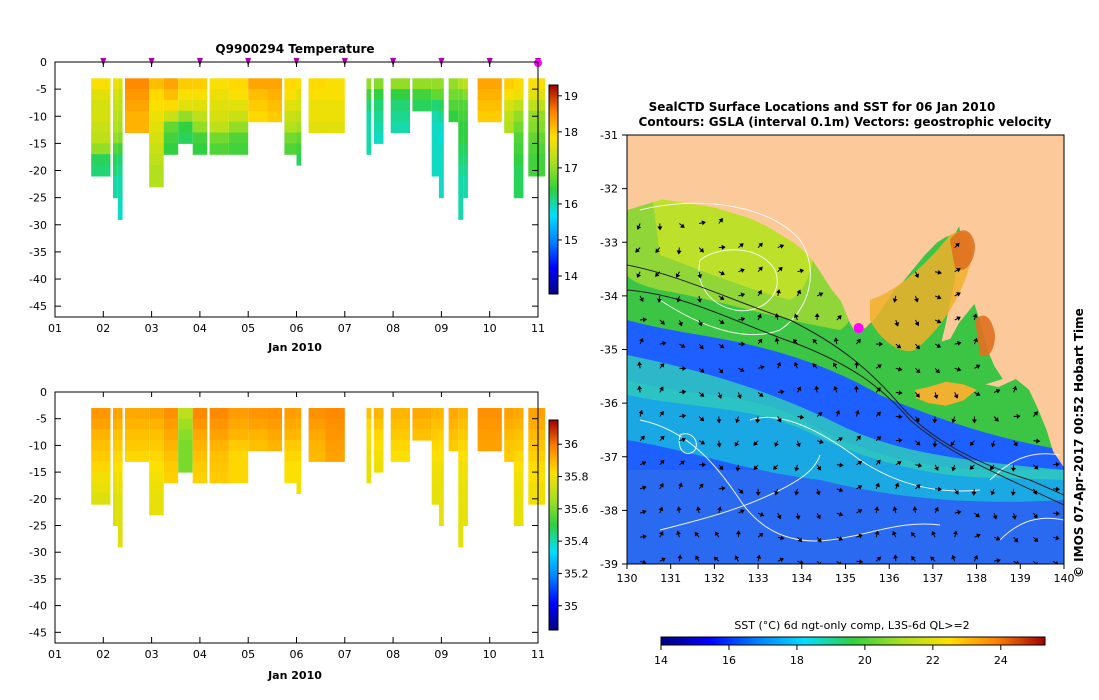 The width and height of the screenshot is (1099, 700). What do you see at coordinates (38, 472) in the screenshot?
I see `y-tick-label: -15` at bounding box center [38, 472].